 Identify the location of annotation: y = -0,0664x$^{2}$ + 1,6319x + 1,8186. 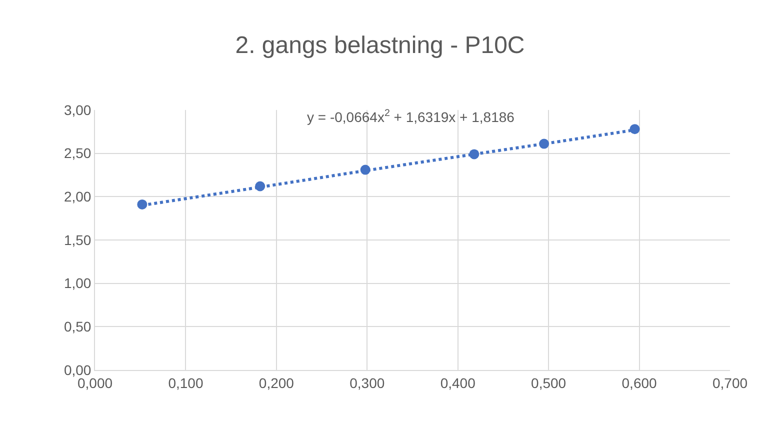
(411, 116).